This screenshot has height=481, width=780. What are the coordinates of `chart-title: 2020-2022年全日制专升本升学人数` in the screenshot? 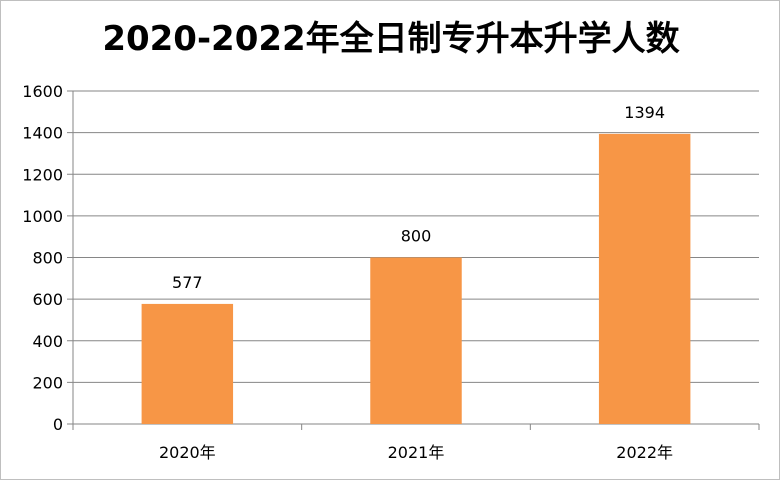 It's located at (391, 39).